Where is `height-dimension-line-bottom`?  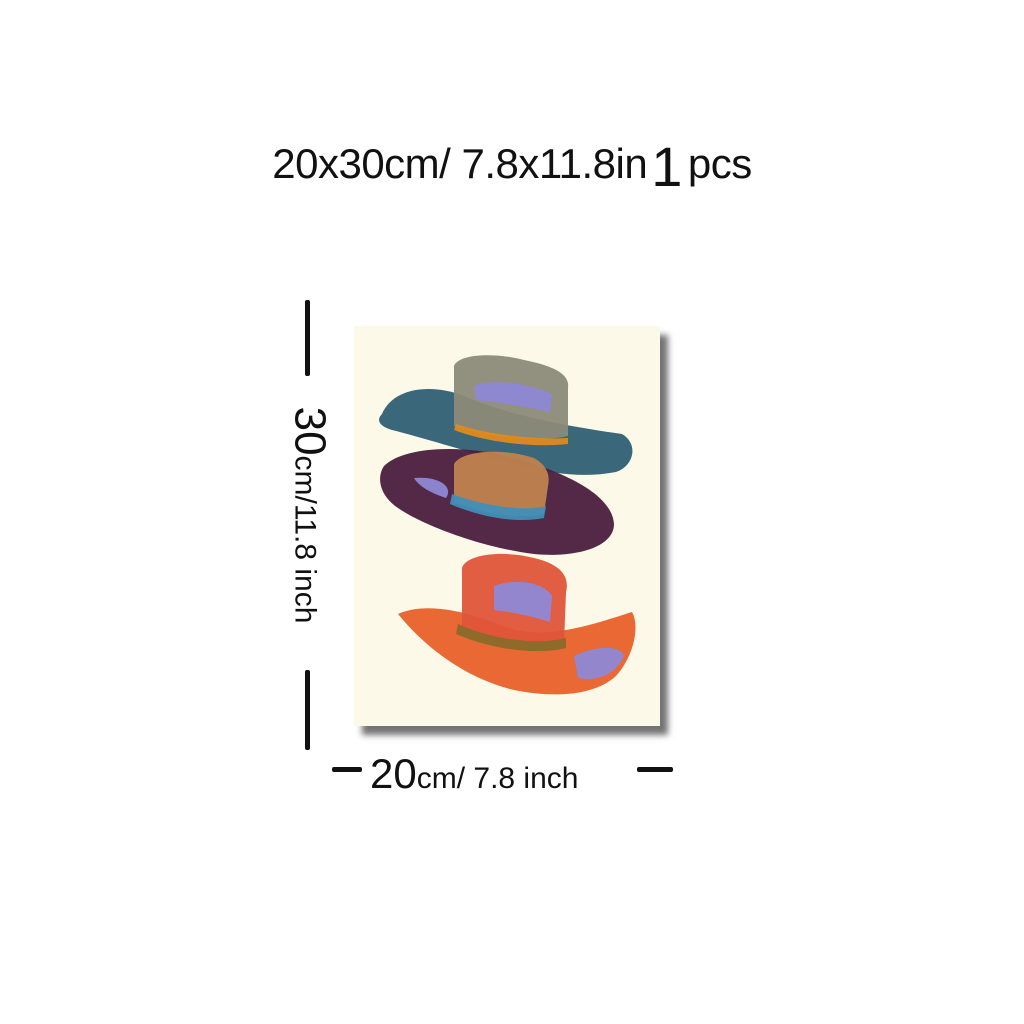
height-dimension-line-bottom is located at coordinates (307, 710).